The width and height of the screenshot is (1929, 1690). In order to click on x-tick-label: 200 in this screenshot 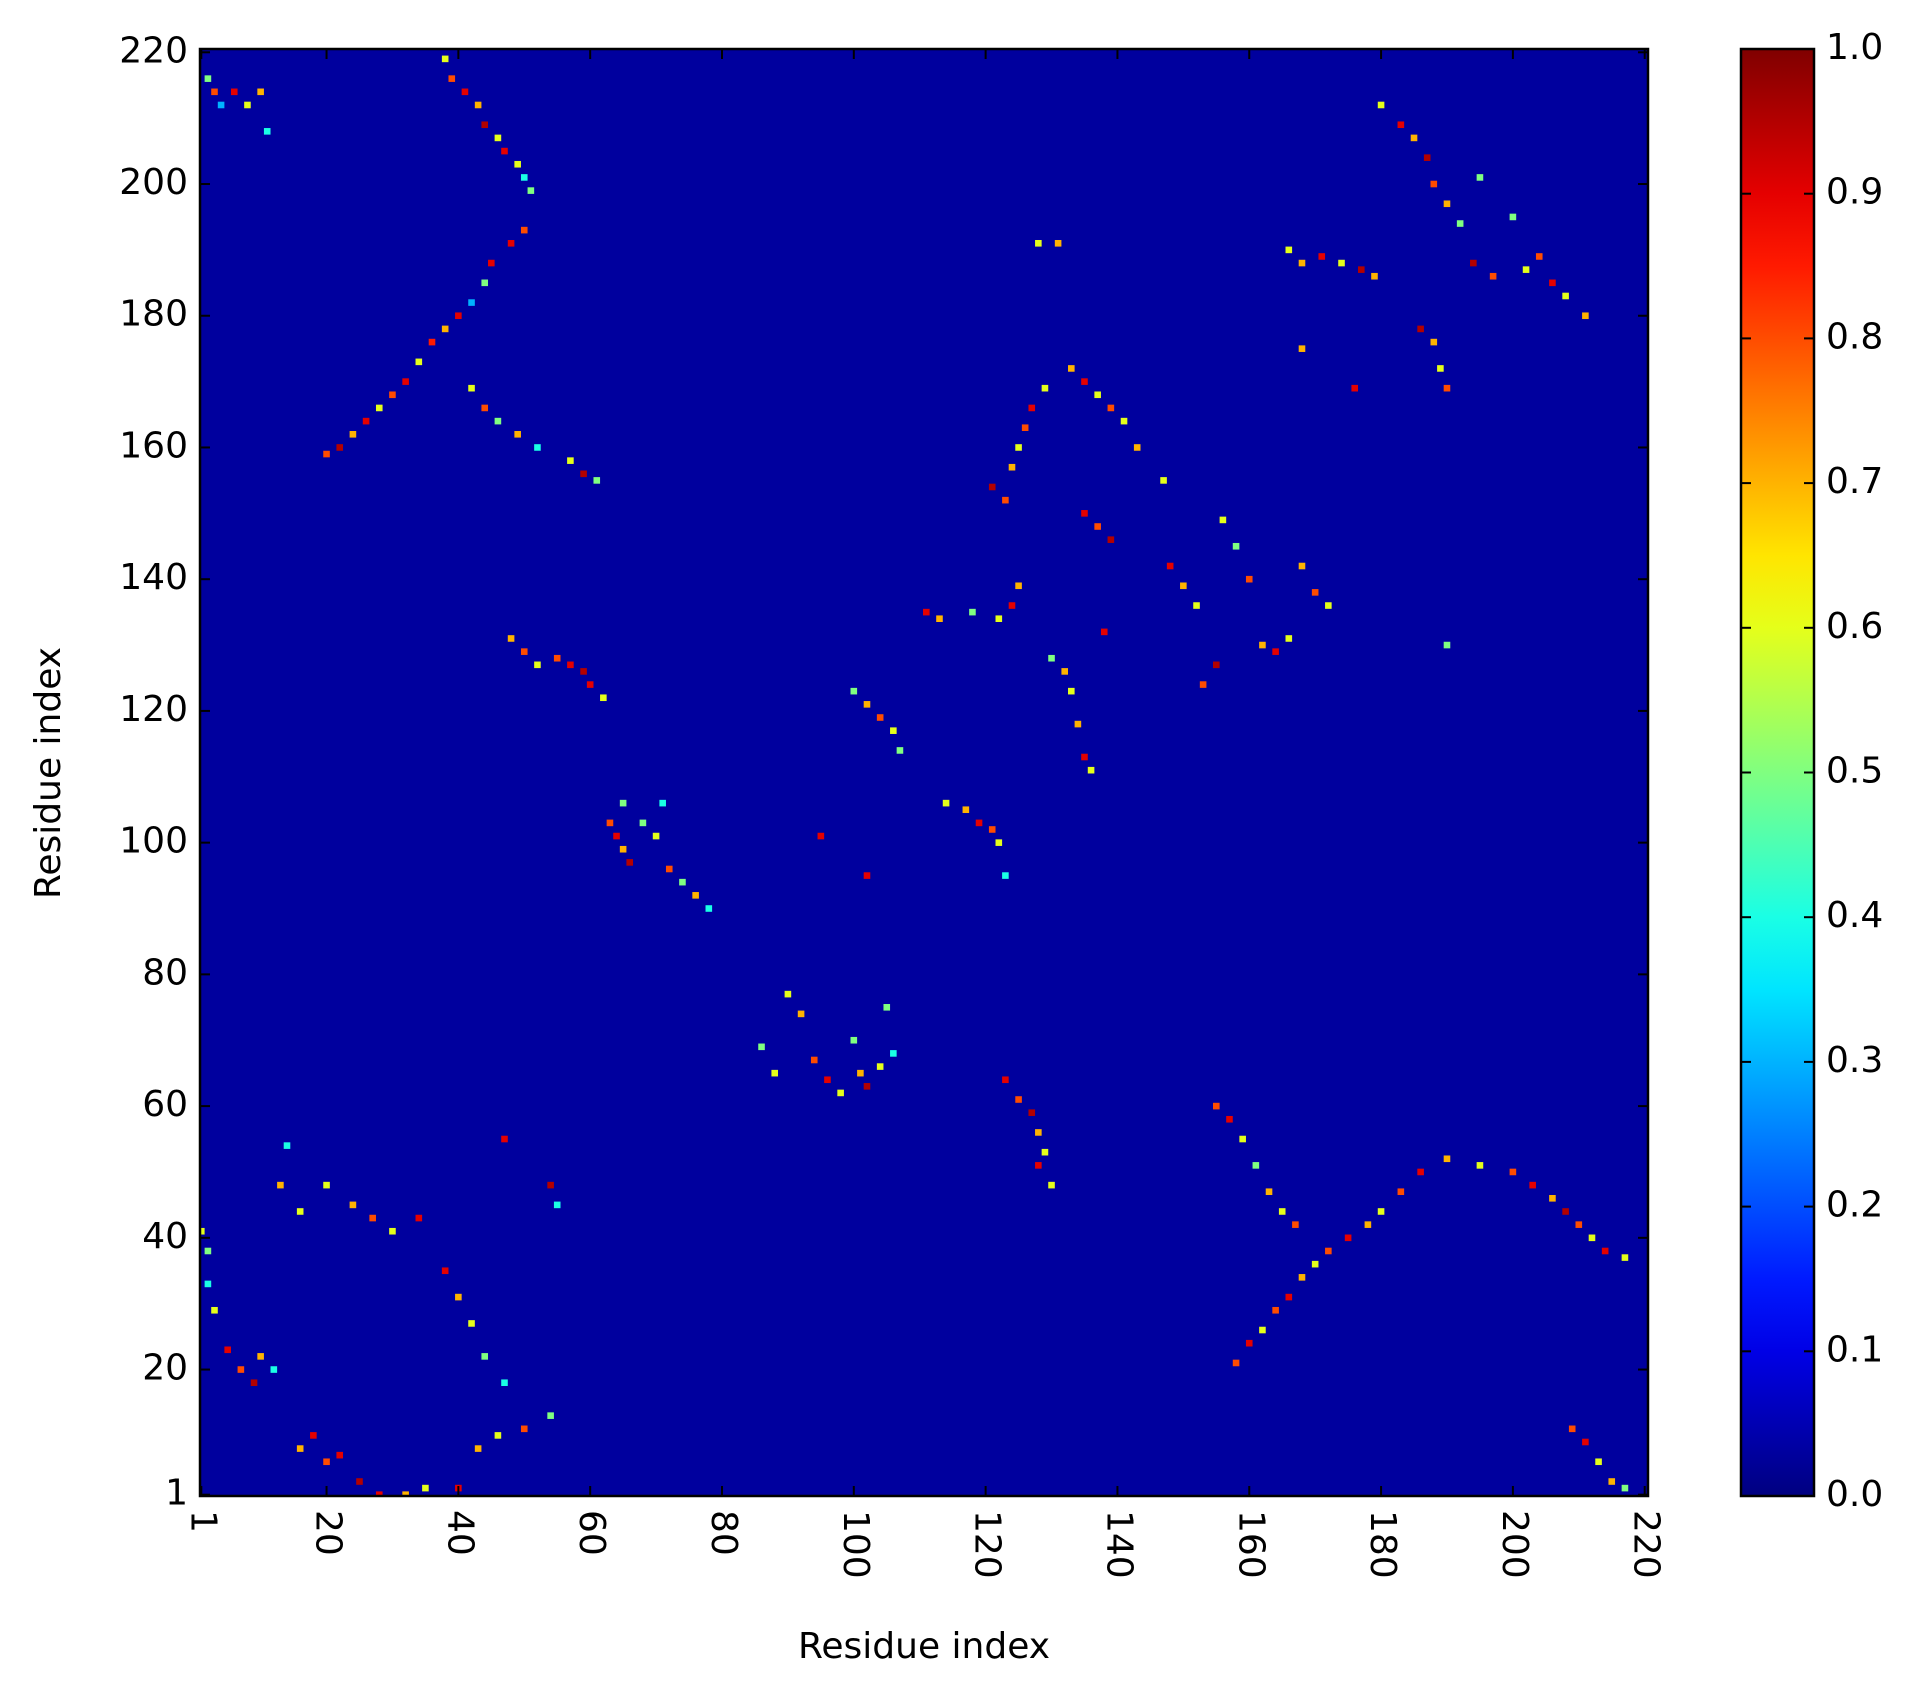, I will do `click(1514, 1544)`.